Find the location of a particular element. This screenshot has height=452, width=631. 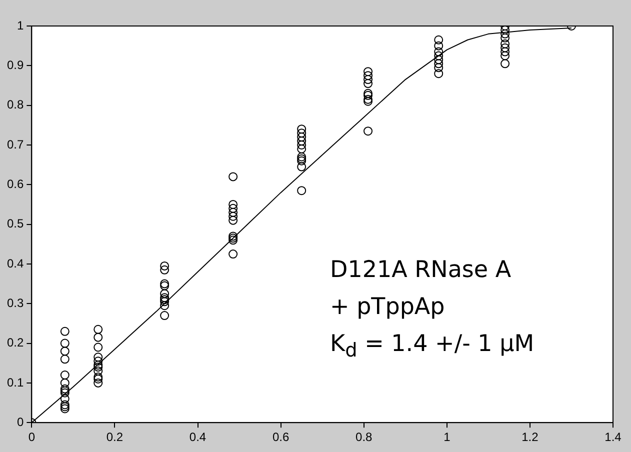

x-tick-label: 0.2 is located at coordinates (115, 437).